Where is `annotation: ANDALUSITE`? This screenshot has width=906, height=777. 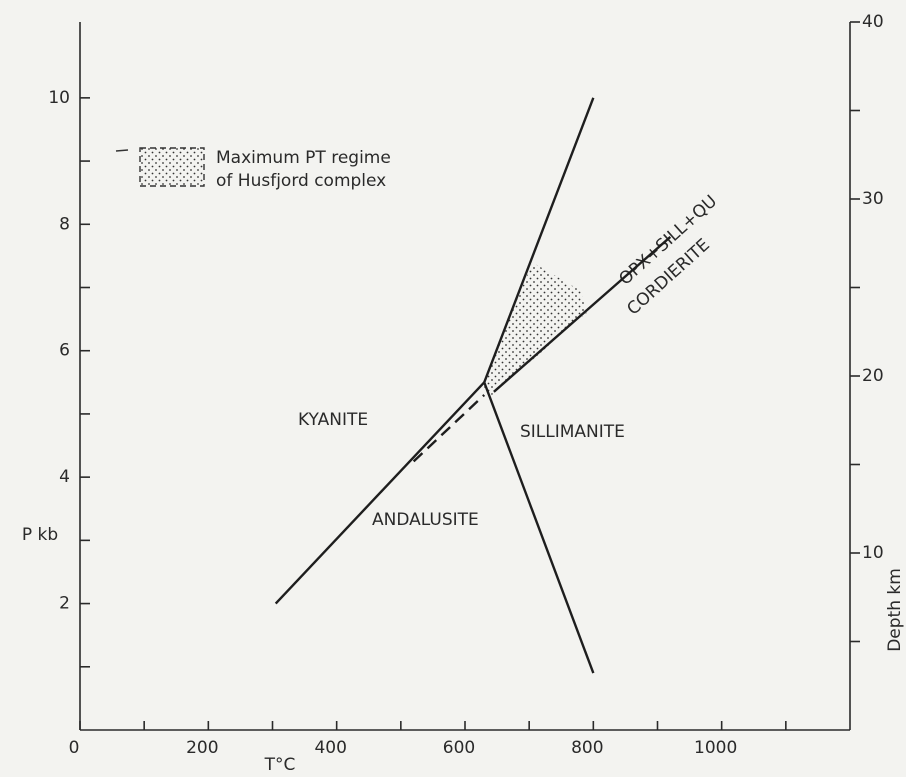
annotation: ANDALUSITE is located at coordinates (425, 520).